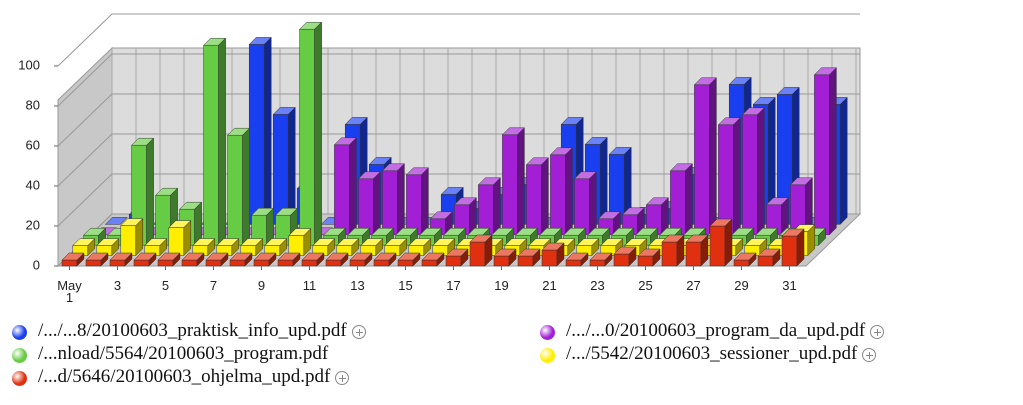  I want to click on x-tick-label: 11, so click(309, 285).